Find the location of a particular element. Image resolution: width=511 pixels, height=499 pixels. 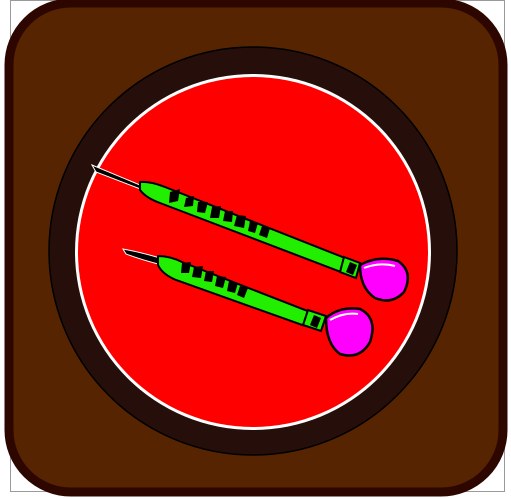

dart-lower-grip is located at coordinates (214, 280).